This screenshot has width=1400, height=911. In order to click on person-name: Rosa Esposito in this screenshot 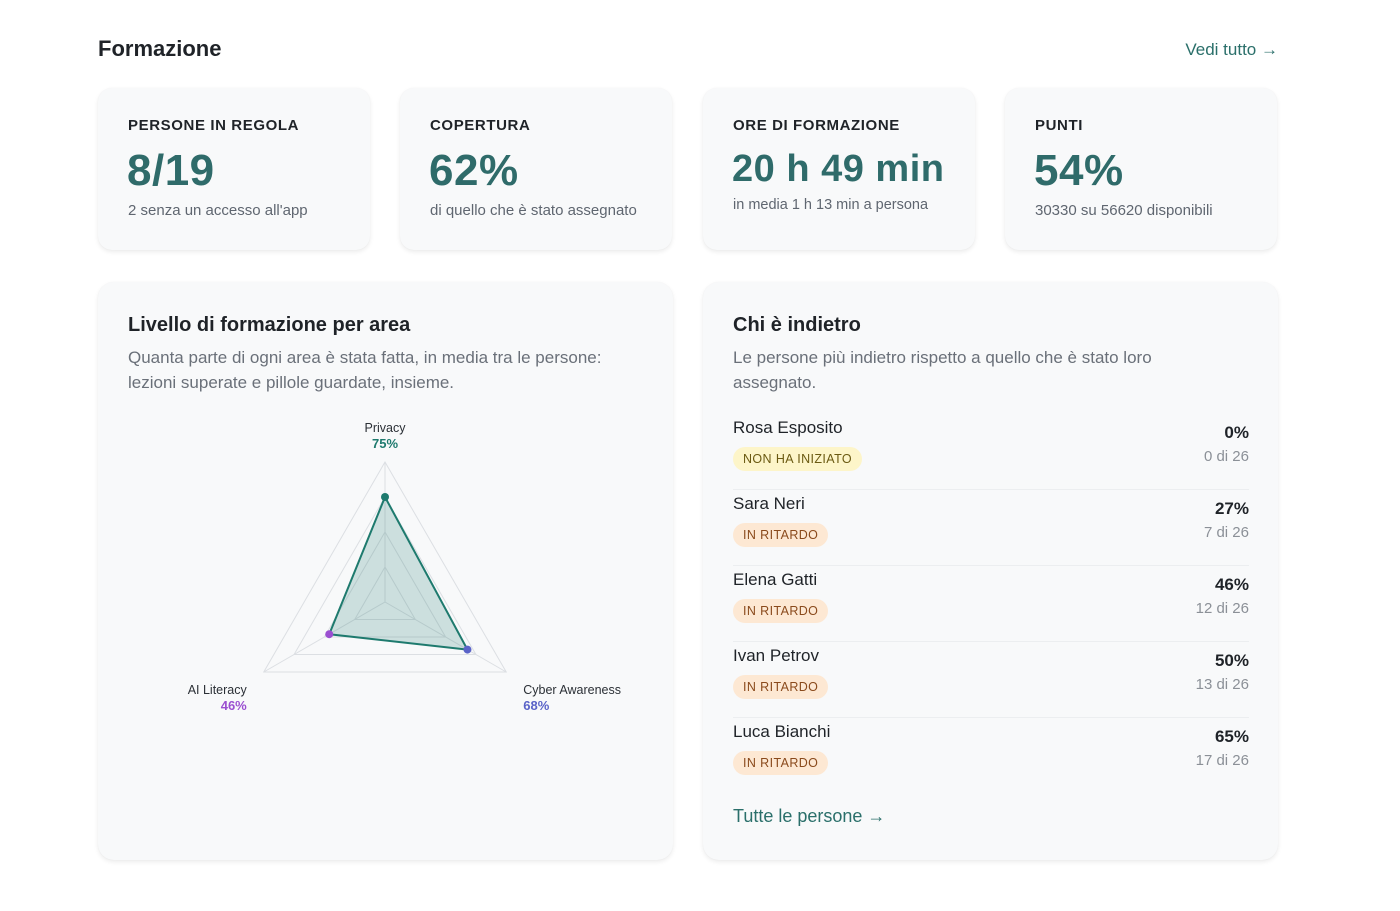, I will do `click(788, 427)`.